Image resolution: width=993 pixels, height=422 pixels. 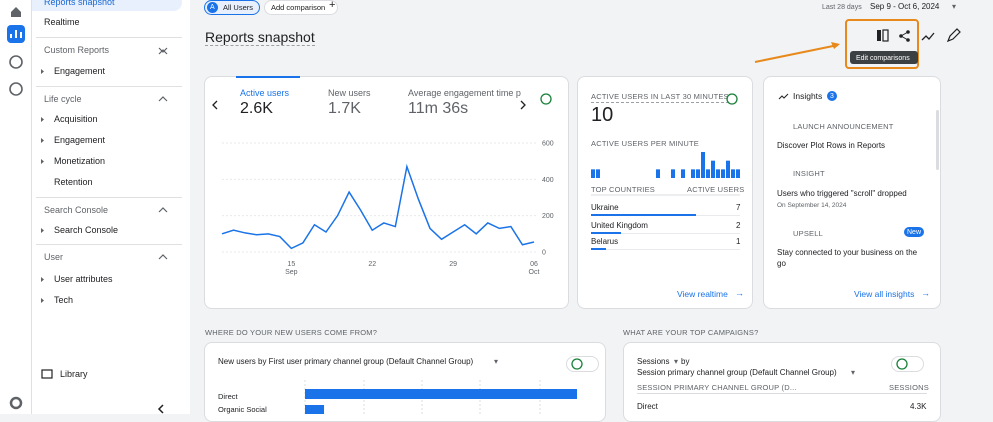 What do you see at coordinates (332, 5) in the screenshot?
I see `plus-icon: +` at bounding box center [332, 5].